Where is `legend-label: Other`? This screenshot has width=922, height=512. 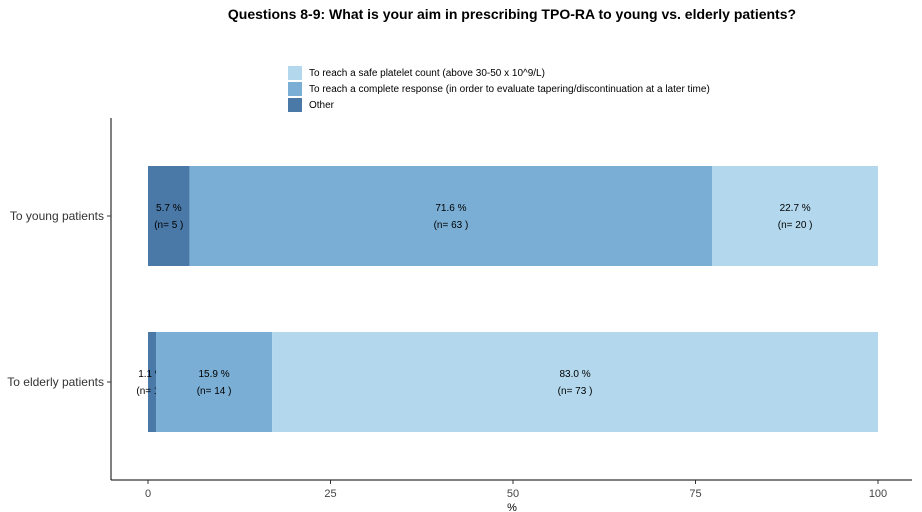 legend-label: Other is located at coordinates (322, 105).